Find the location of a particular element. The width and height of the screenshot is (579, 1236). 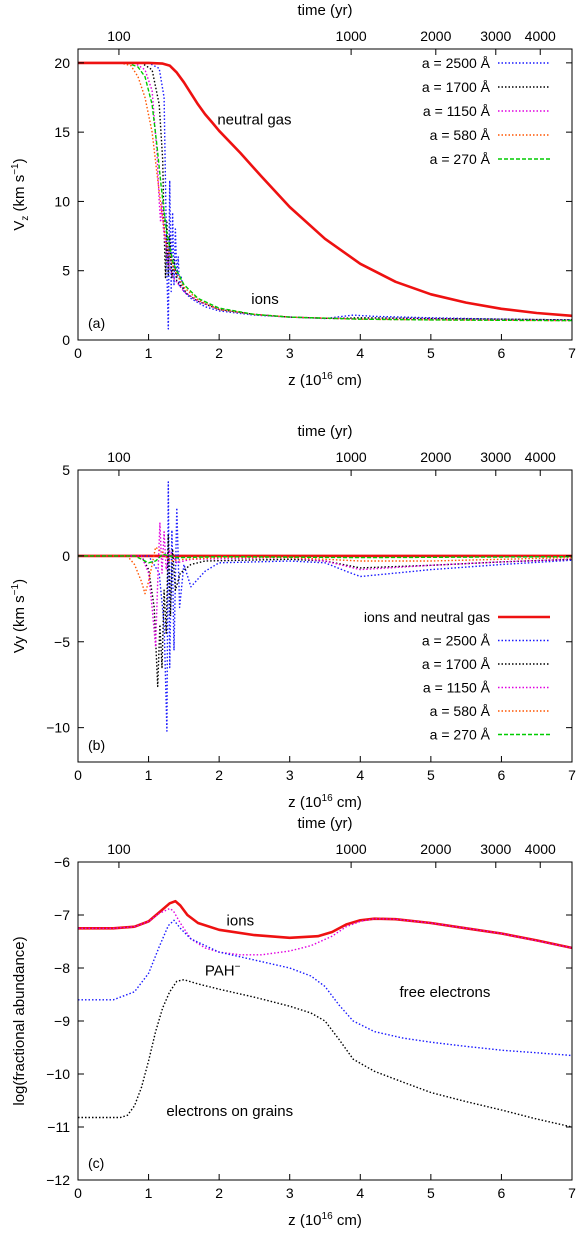

annotation-label: PAH− is located at coordinates (223, 971).